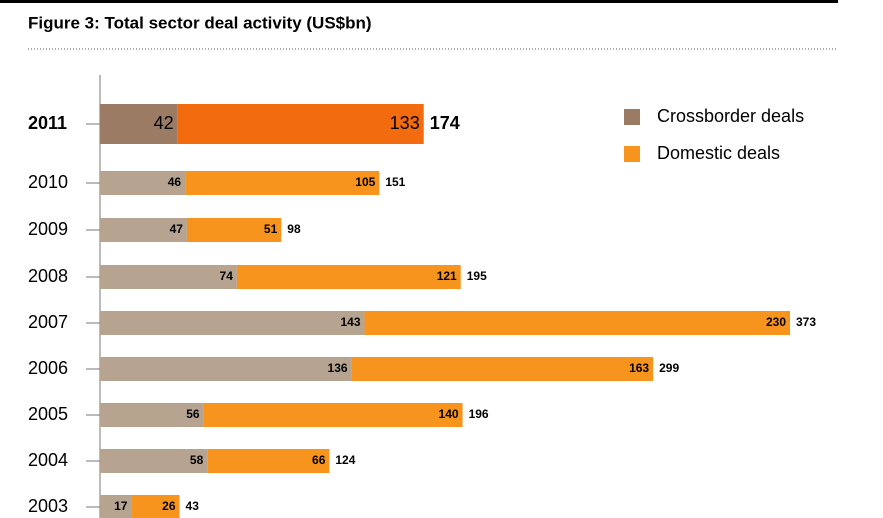  I want to click on legend-label: Domestic deals, so click(718, 153).